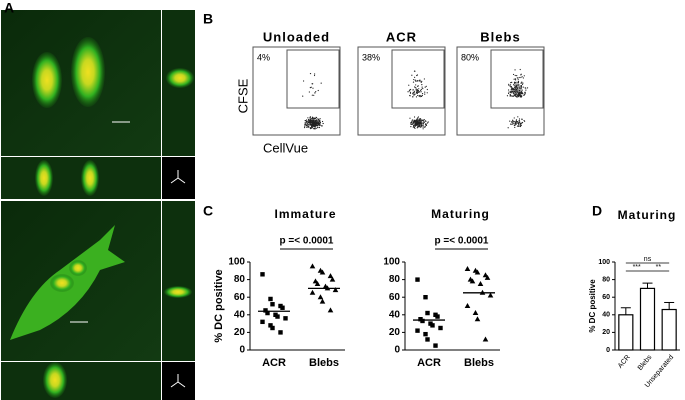 Image resolution: width=685 pixels, height=400 pixels. I want to click on x-tick-label: ACR, so click(274, 363).